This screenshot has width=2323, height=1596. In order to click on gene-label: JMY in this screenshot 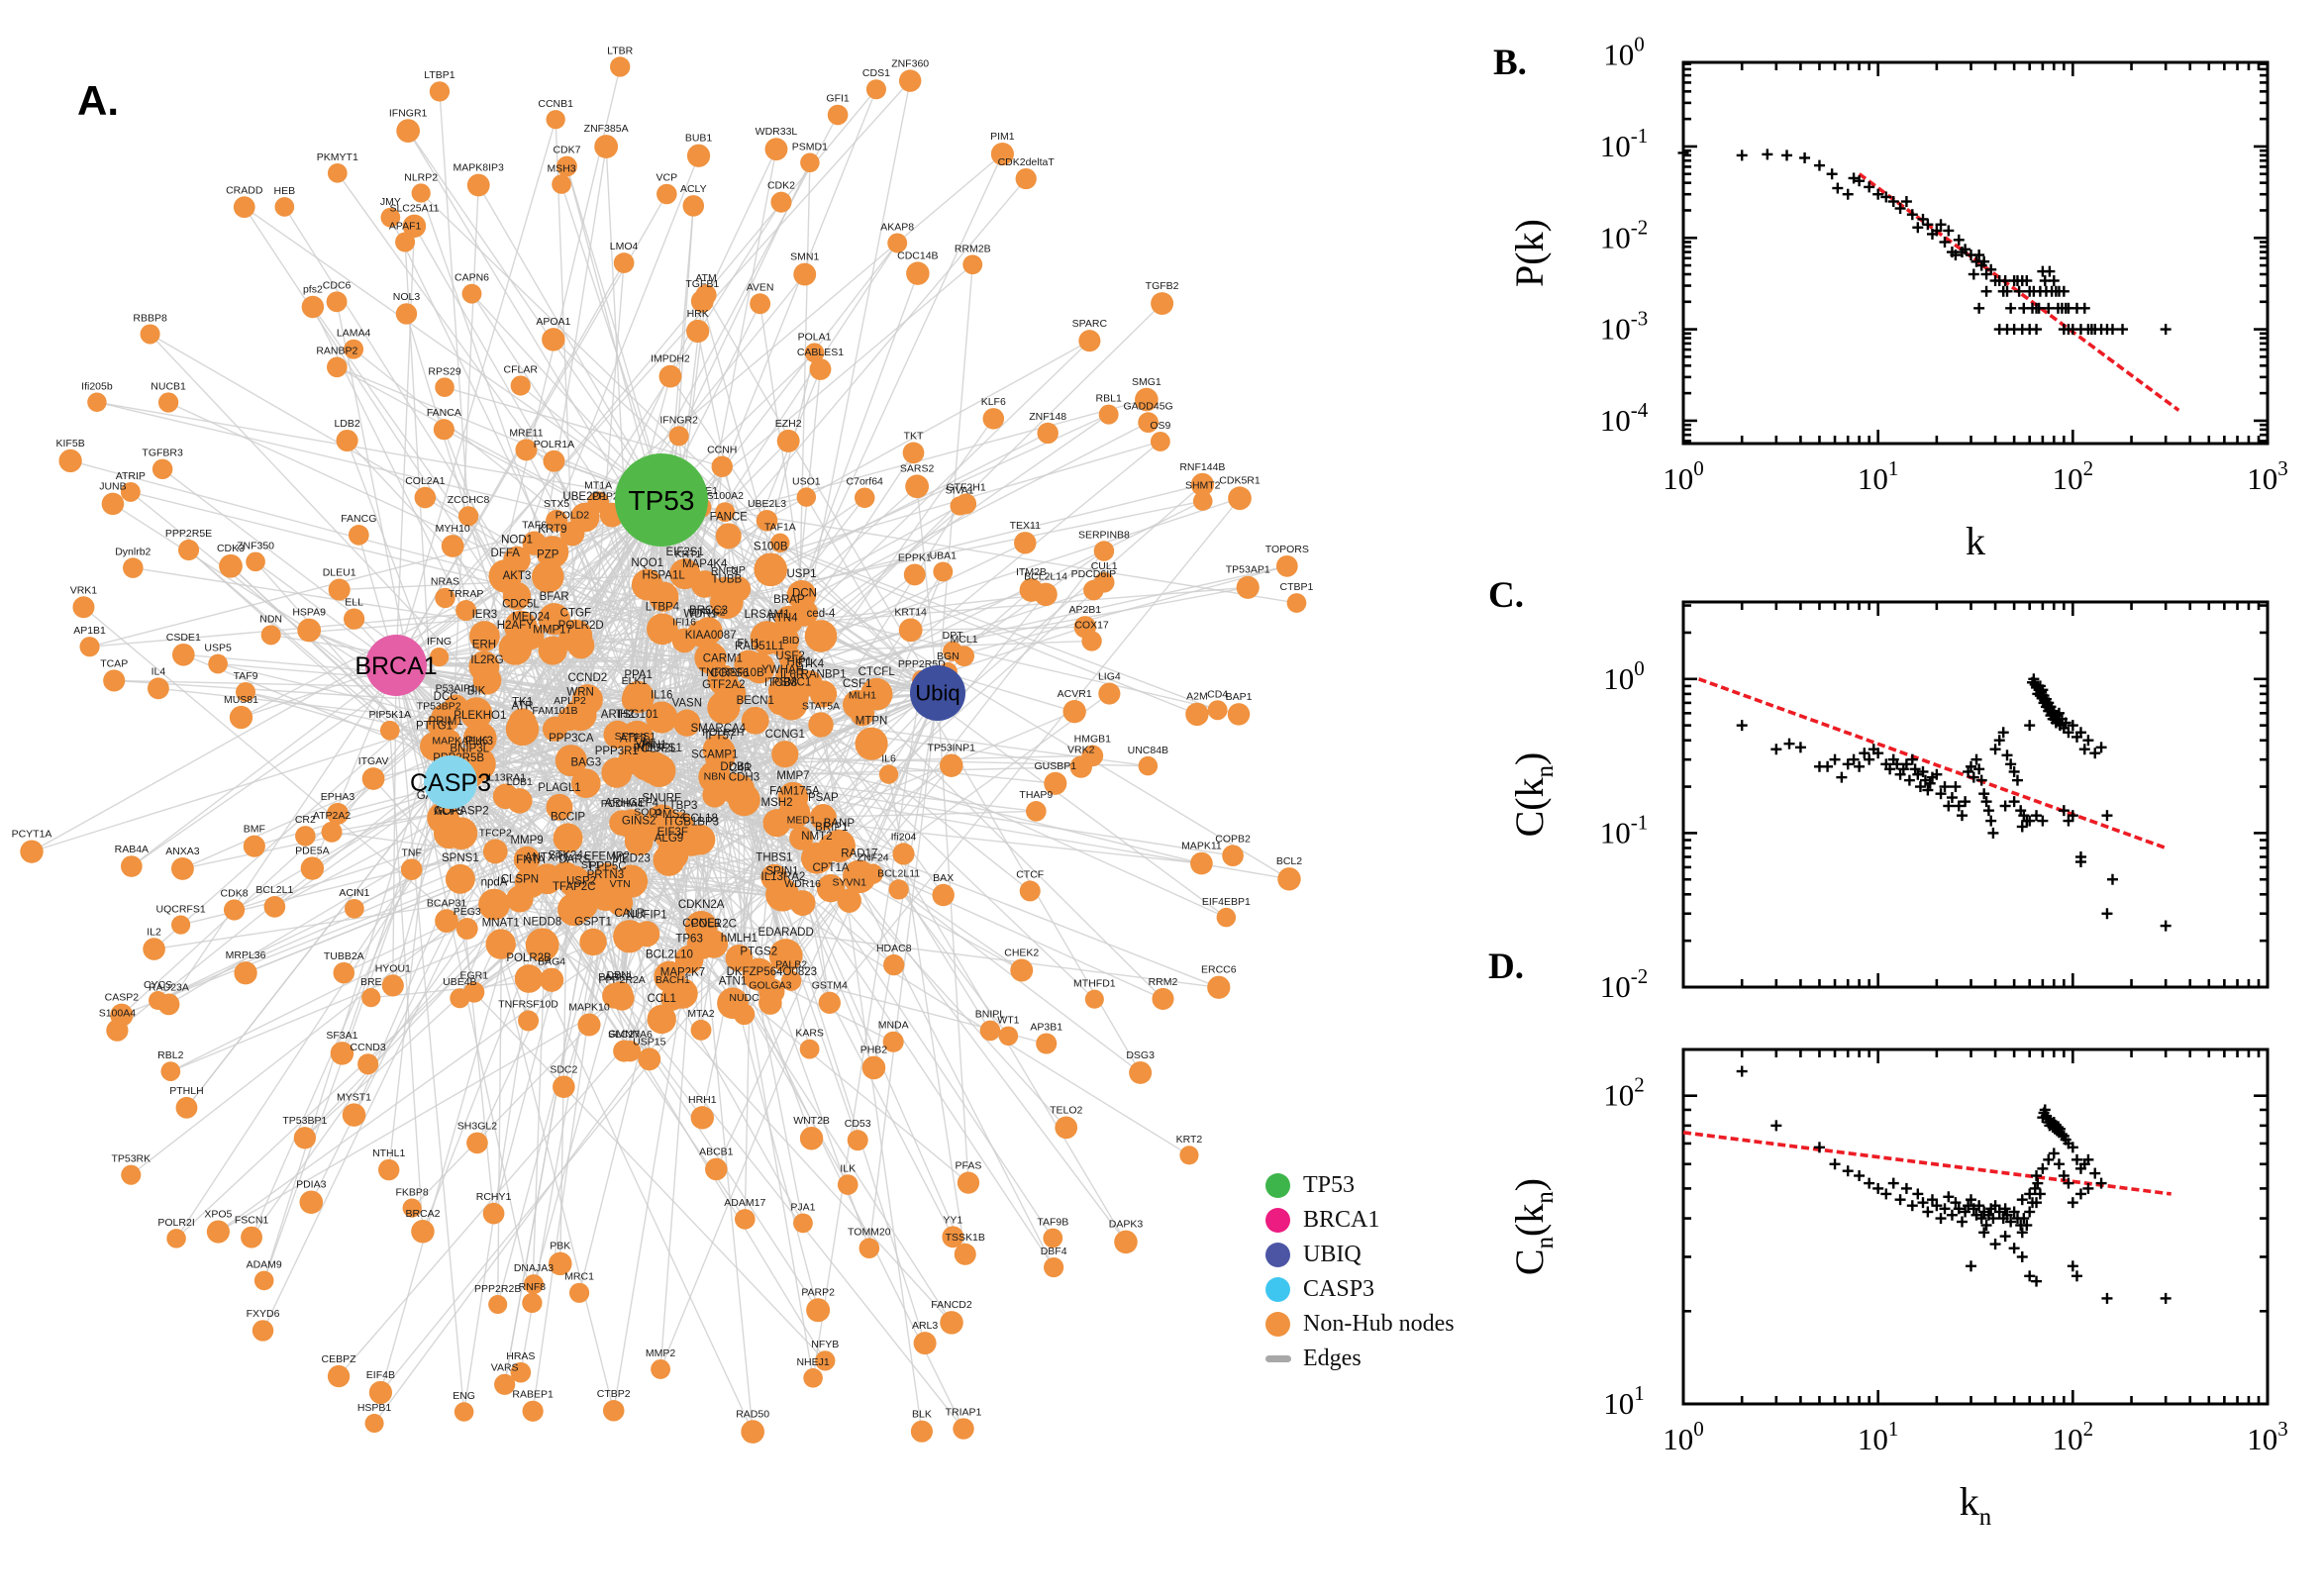, I will do `click(390, 202)`.